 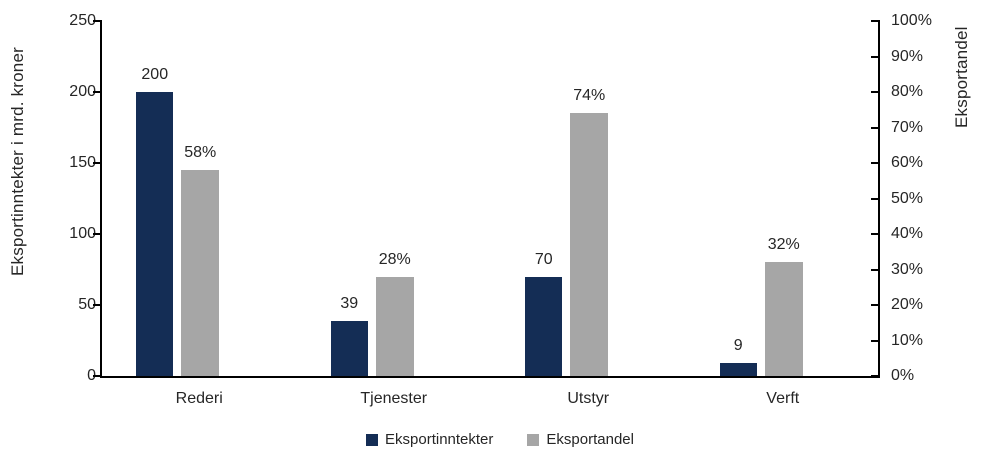 I want to click on bar-eksportandel-utstyr, so click(x=589, y=244).